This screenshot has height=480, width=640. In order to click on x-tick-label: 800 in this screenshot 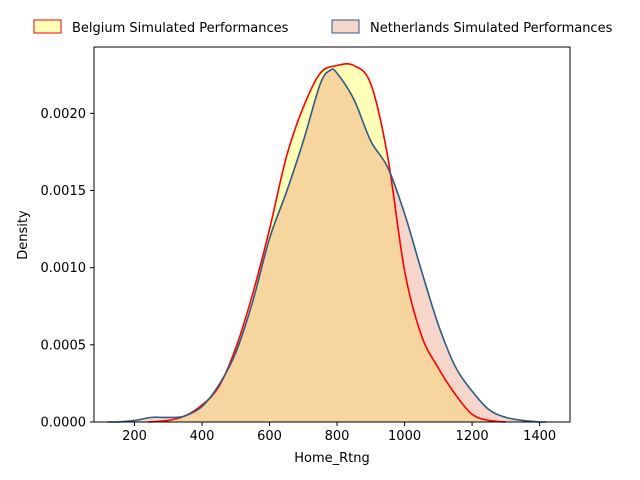, I will do `click(337, 436)`.